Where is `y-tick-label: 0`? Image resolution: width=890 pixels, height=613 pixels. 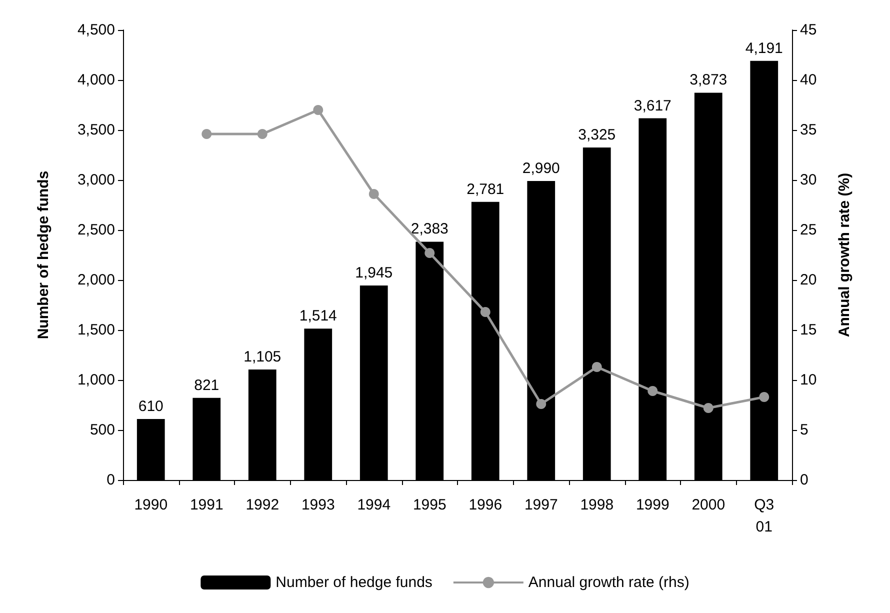 y-tick-label: 0 is located at coordinates (110, 480).